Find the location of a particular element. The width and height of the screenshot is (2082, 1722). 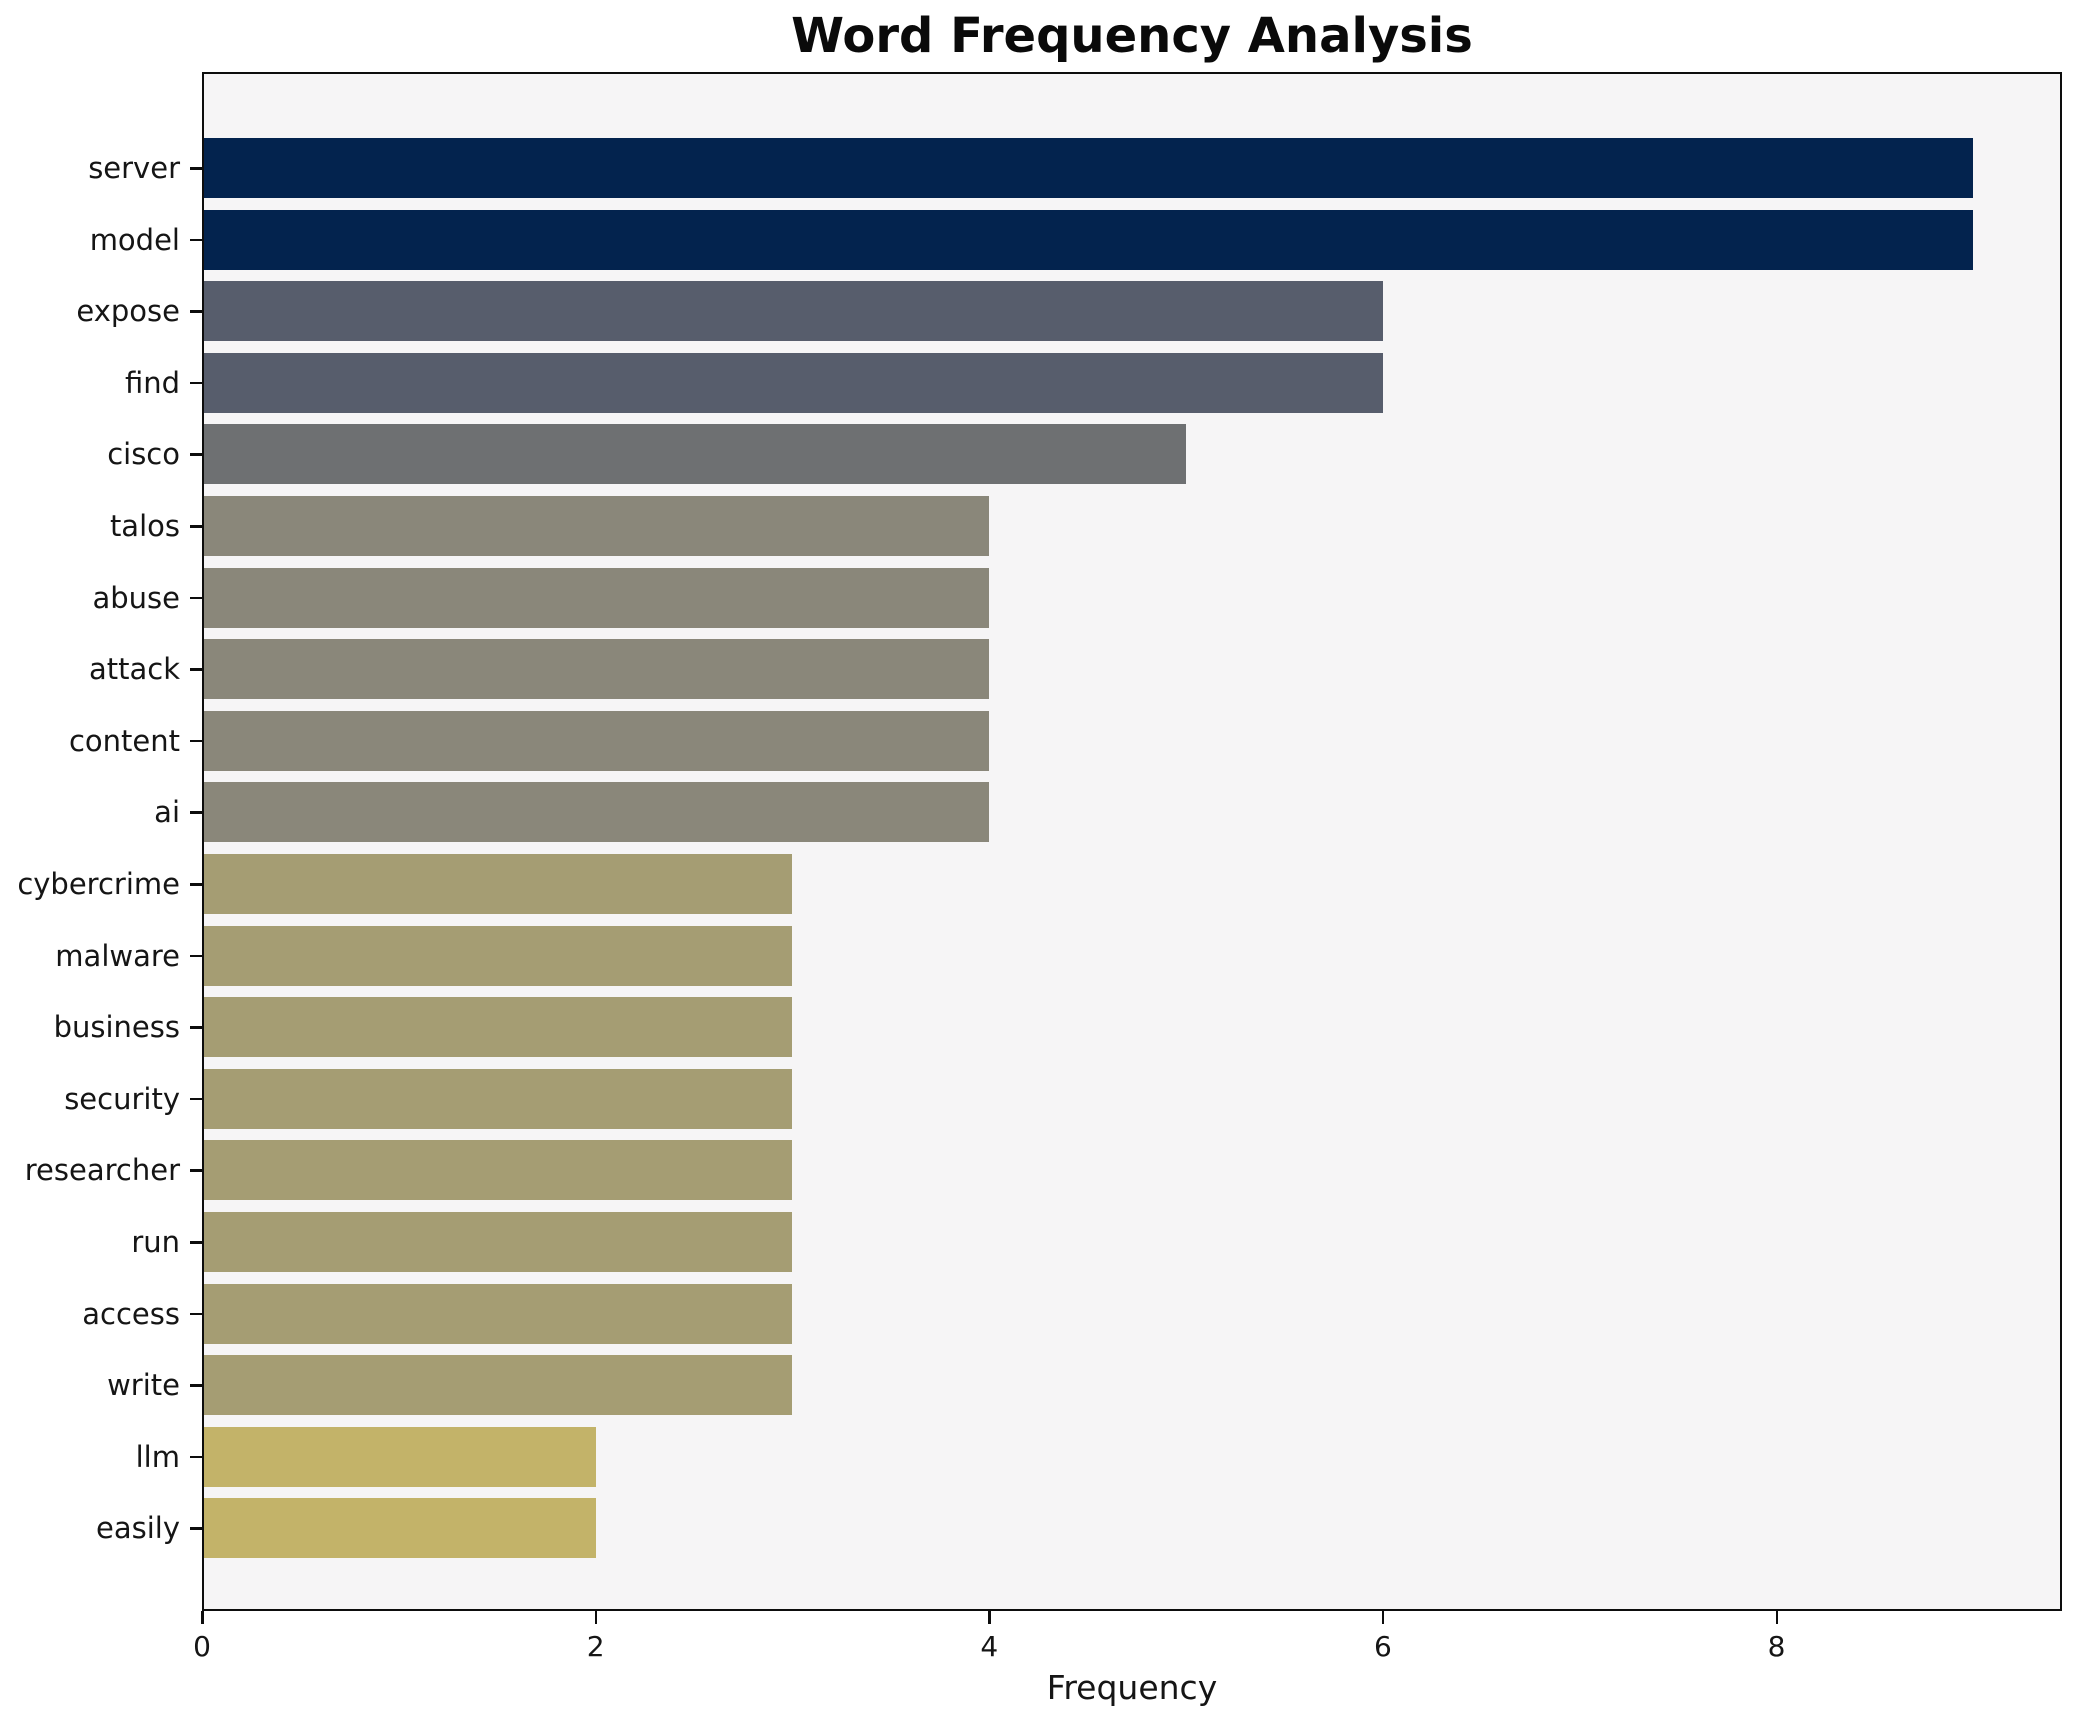

bar-find is located at coordinates (793, 382).